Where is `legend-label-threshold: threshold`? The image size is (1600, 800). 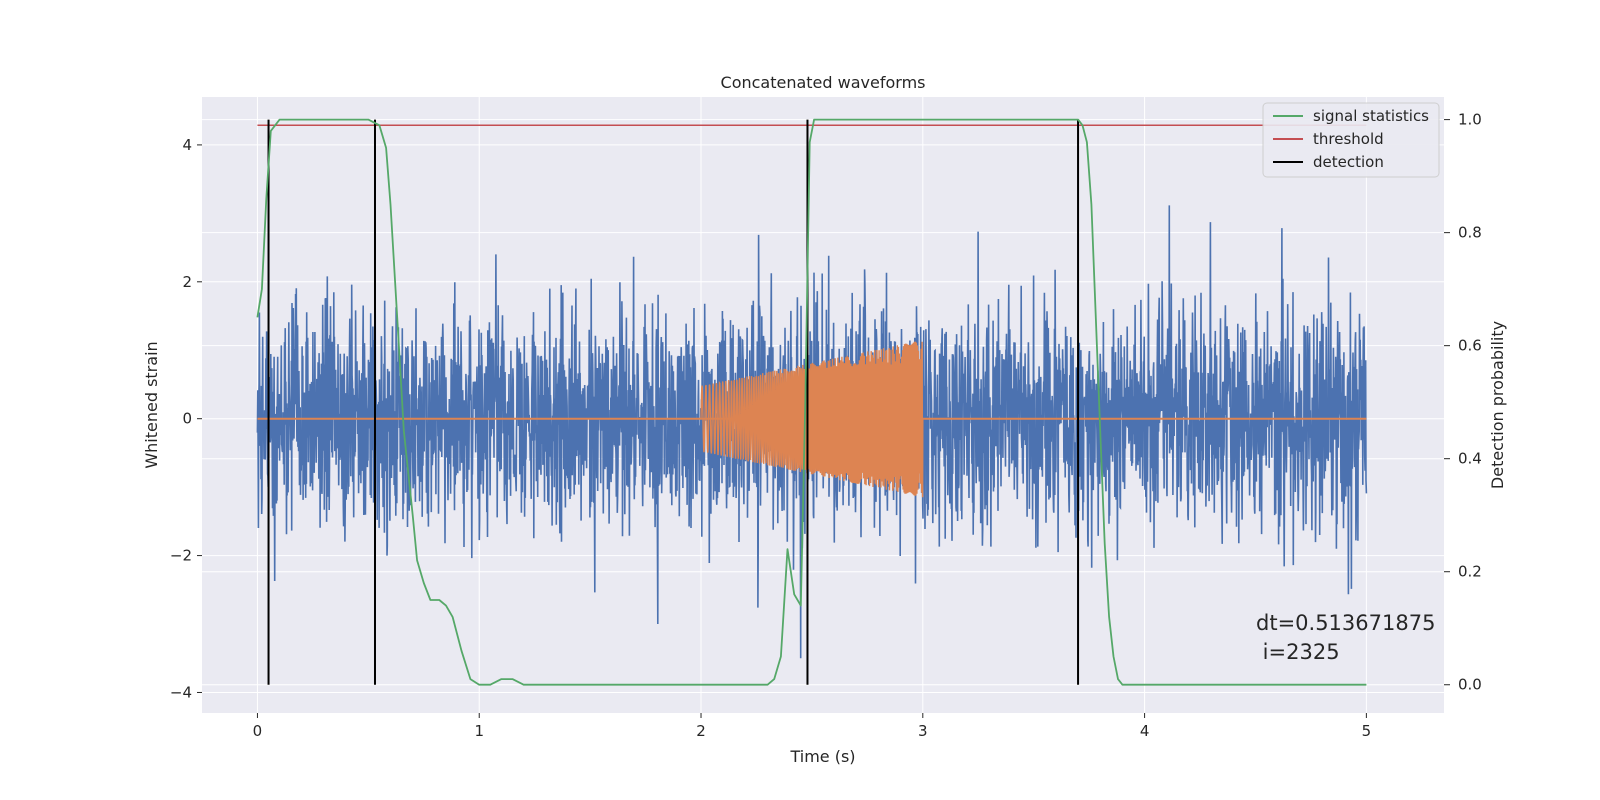
legend-label-threshold: threshold is located at coordinates (1348, 139).